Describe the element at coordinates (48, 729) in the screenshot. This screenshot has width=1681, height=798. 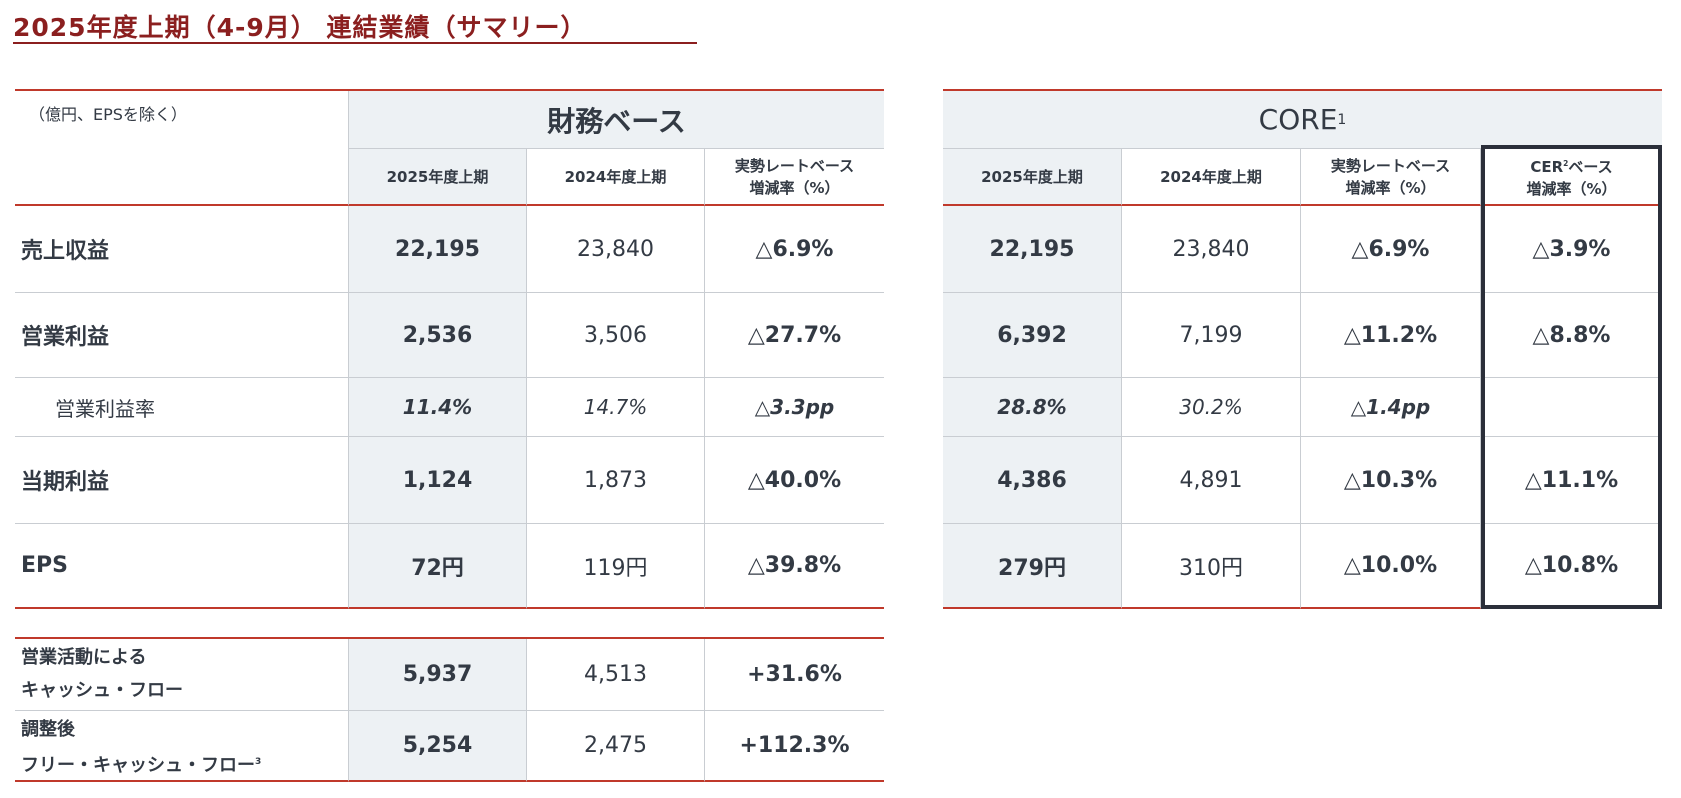
I see `row-label-line: 調整後` at that location.